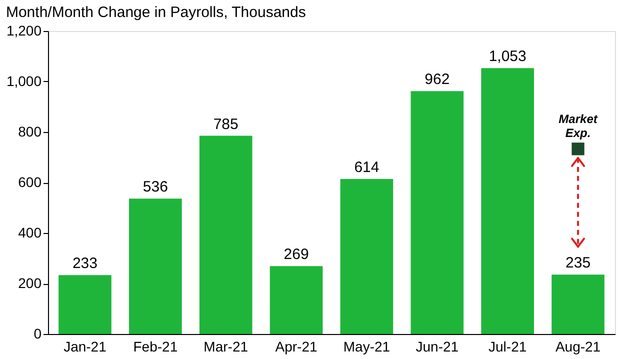  I want to click on annotation: Market Exp., so click(578, 126).